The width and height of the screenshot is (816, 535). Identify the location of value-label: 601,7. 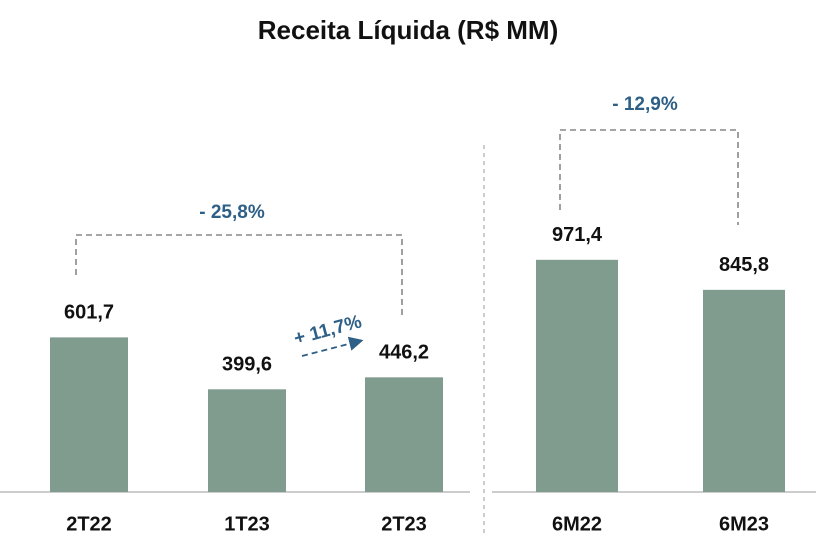
(89, 313).